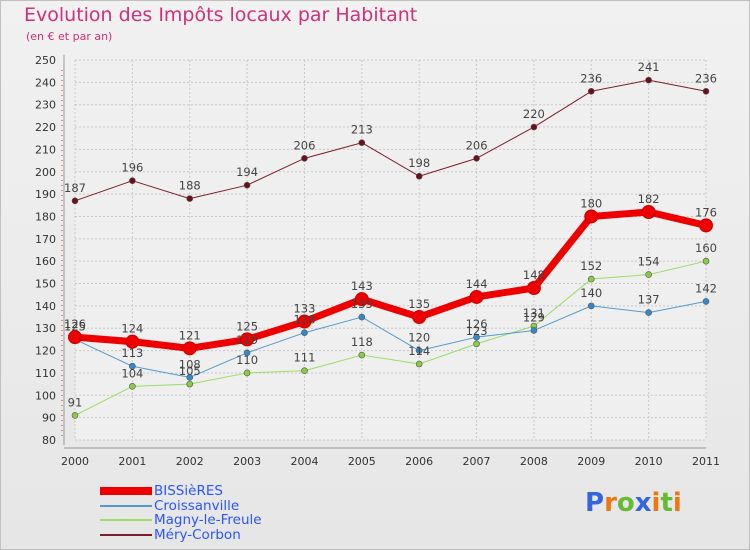 This screenshot has width=750, height=550. I want to click on data-label-magny-le-freule: 104, so click(132, 373).